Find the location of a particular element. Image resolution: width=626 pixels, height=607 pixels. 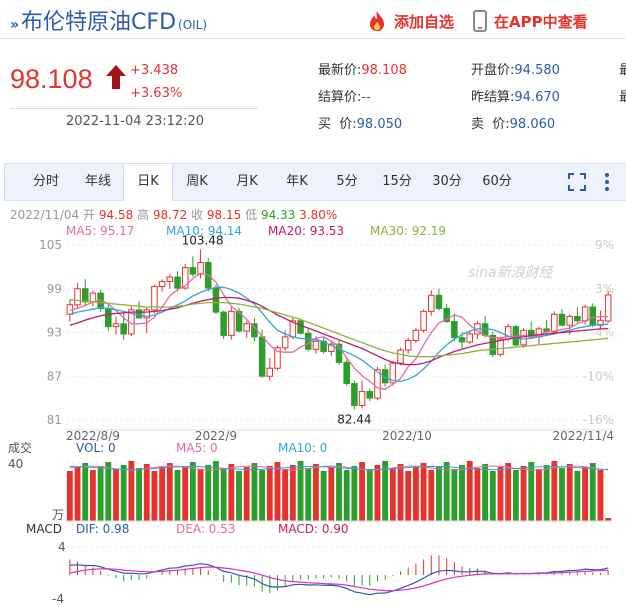

tab-yearline: 年线 is located at coordinates (97, 181).